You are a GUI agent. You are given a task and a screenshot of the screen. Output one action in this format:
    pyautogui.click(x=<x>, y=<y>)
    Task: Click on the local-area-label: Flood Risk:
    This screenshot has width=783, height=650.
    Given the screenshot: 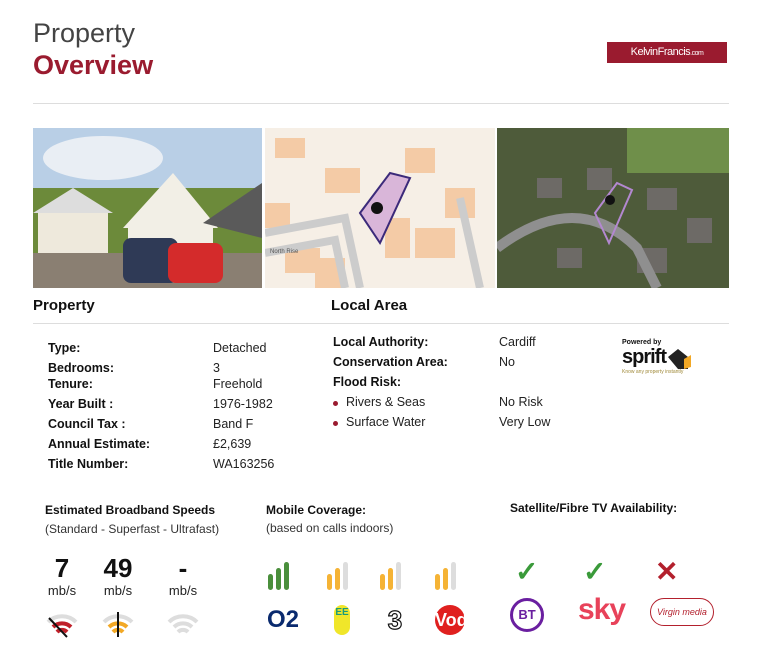 What is the action you would take?
    pyautogui.click(x=367, y=382)
    